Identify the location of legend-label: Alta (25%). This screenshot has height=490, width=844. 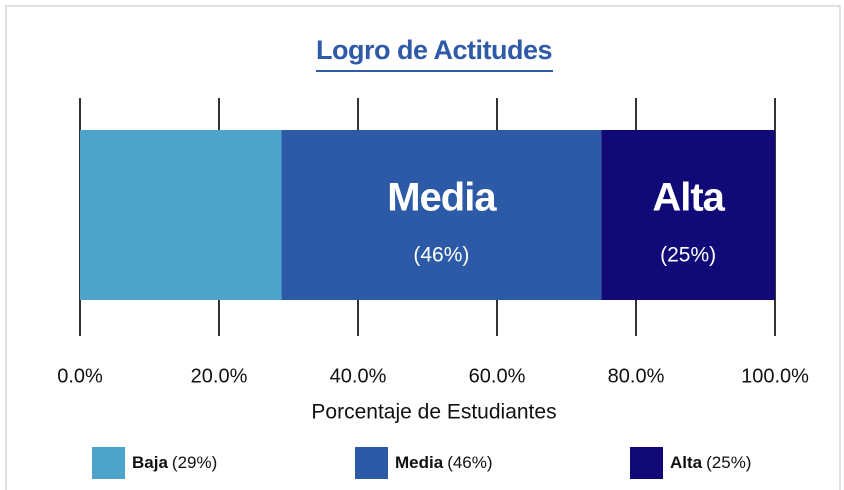
(710, 462).